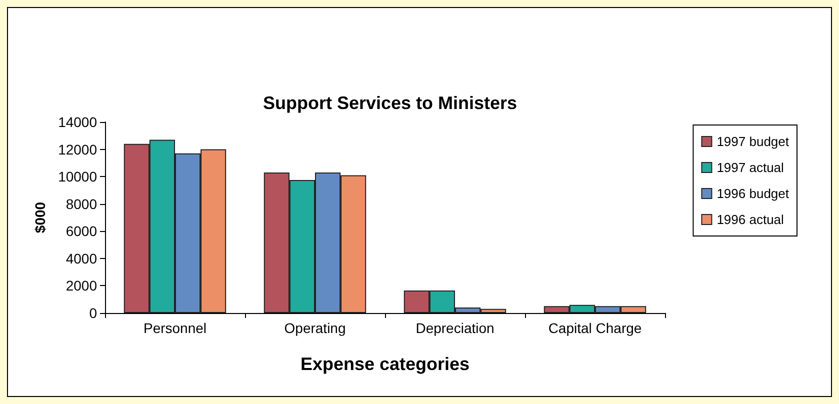 The image size is (839, 404). Describe the element at coordinates (385, 364) in the screenshot. I see `x-axis-title: Expense categories` at that location.